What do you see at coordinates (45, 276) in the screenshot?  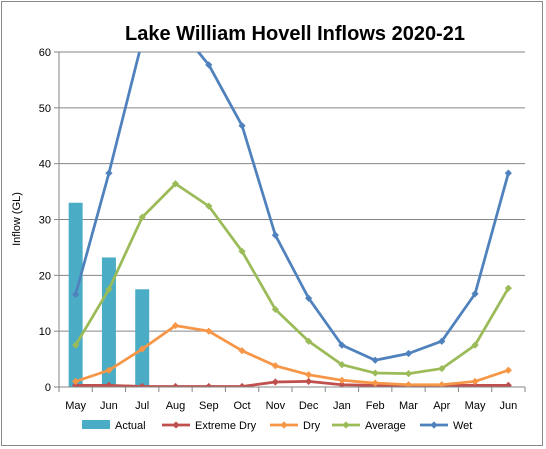 I see `y-tick-label: 20` at bounding box center [45, 276].